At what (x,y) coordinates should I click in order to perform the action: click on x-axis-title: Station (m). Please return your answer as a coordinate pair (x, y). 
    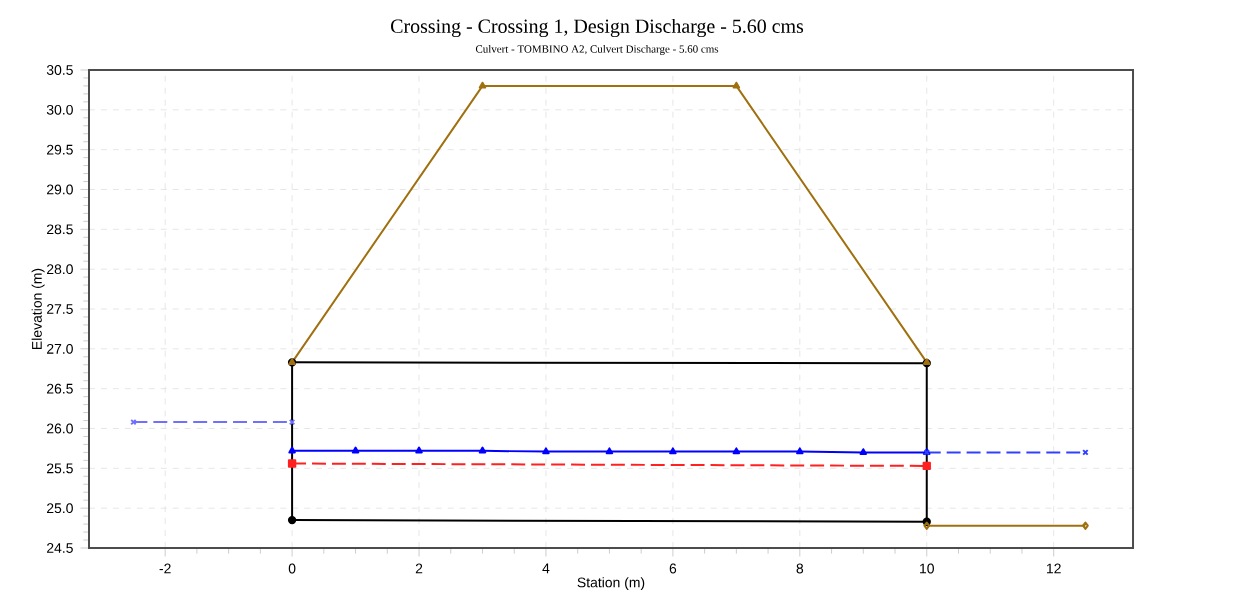
    Looking at the image, I should click on (611, 584).